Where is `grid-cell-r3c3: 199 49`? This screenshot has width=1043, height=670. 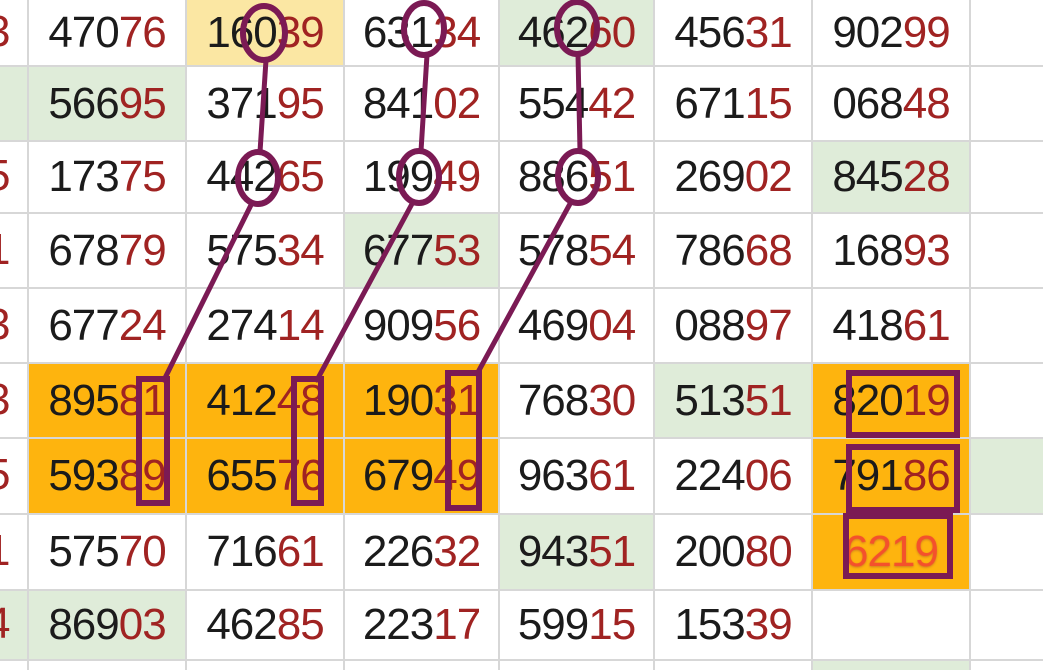
grid-cell-r3c3: 199 49 is located at coordinates (421, 177).